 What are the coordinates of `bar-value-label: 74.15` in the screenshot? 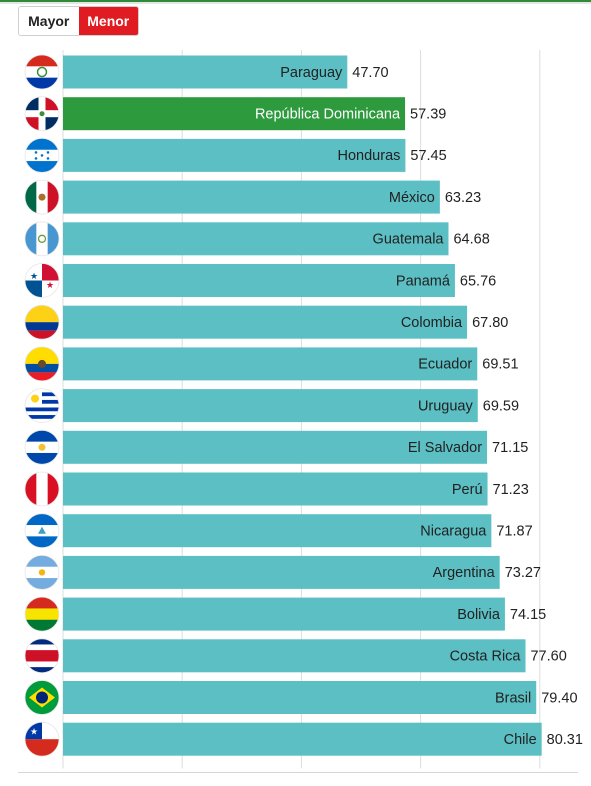 It's located at (528, 615).